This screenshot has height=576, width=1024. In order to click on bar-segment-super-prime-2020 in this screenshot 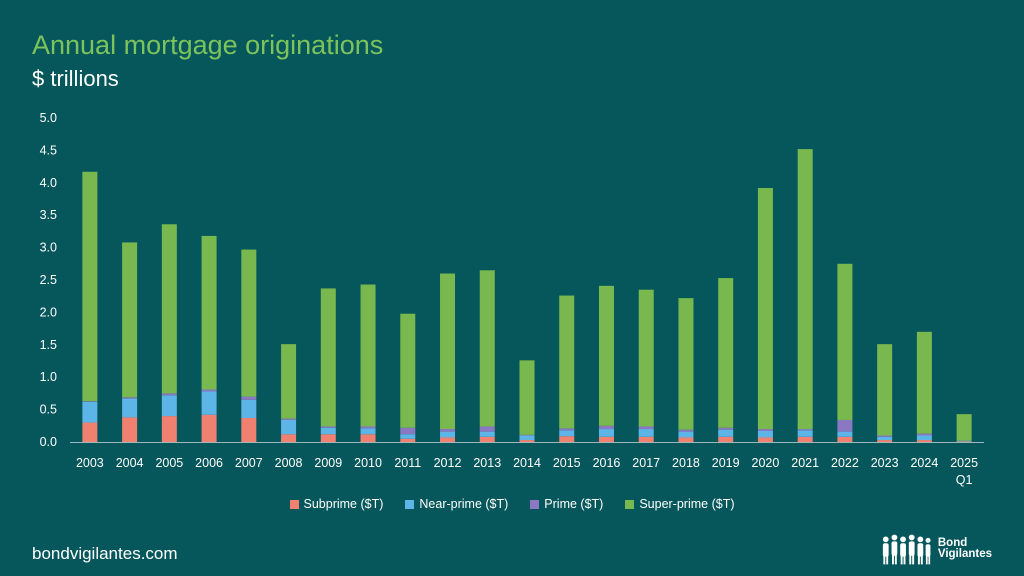, I will do `click(765, 308)`.